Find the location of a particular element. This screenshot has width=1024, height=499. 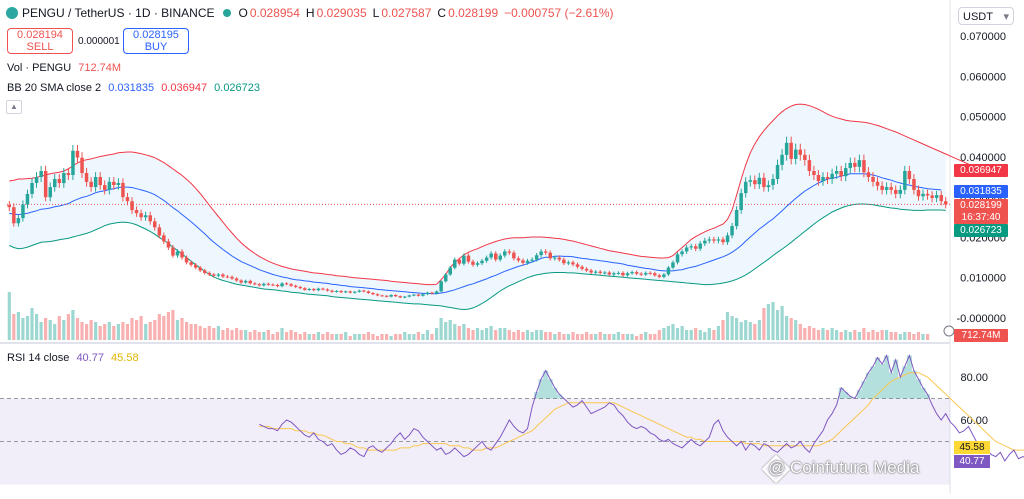

rsi-value: 40.77 is located at coordinates (90, 358).